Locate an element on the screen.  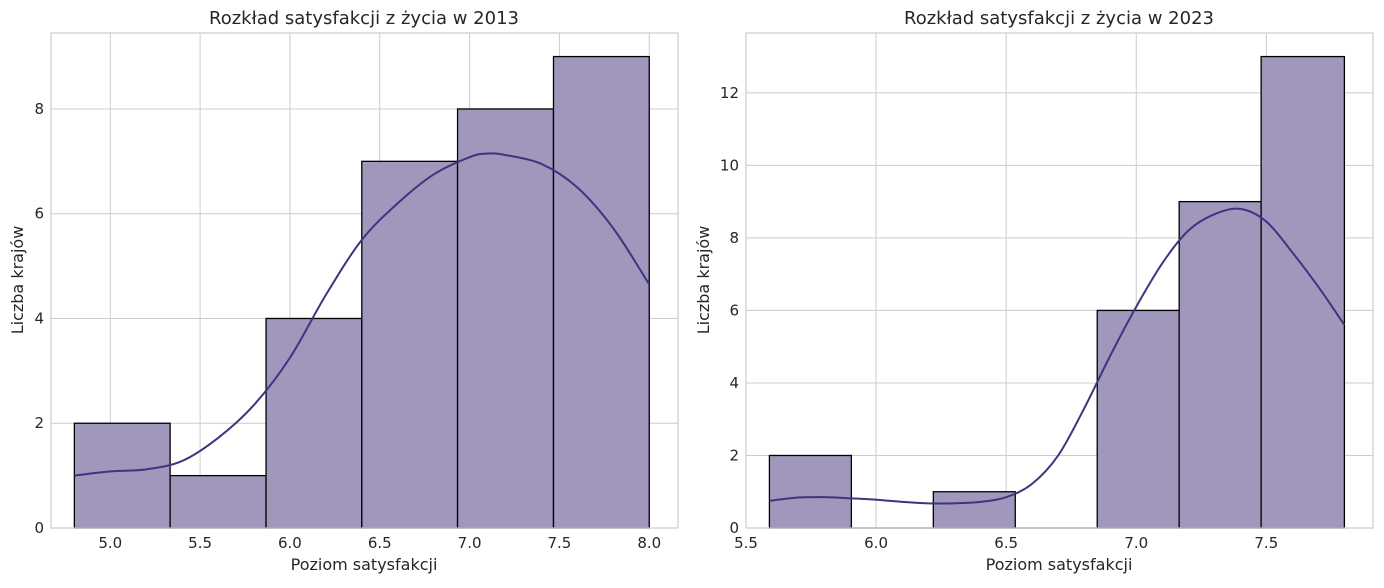
x-tick-label: 5.0 is located at coordinates (110, 543).